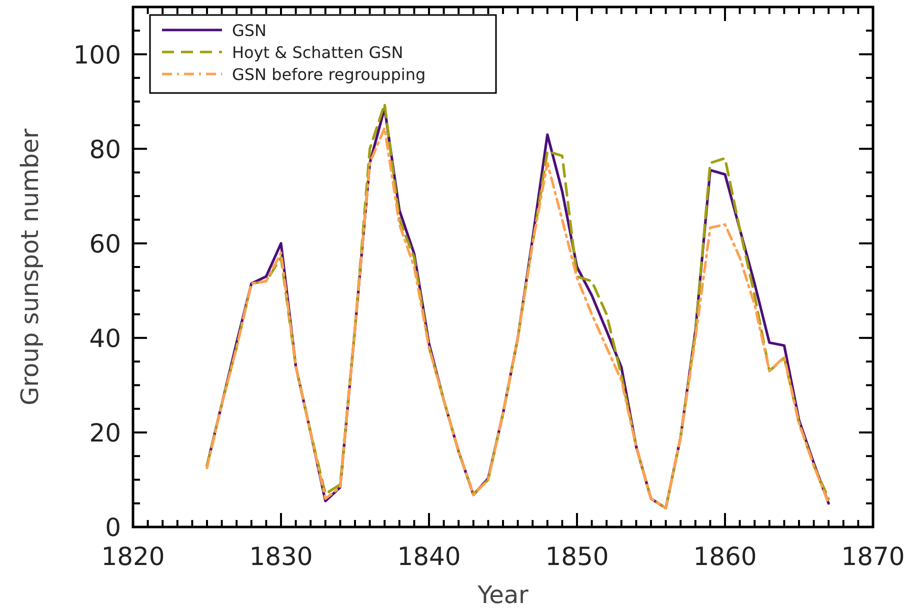 Image resolution: width=914 pixels, height=612 pixels. I want to click on y-axis-title: Group sunspot number, so click(30, 267).